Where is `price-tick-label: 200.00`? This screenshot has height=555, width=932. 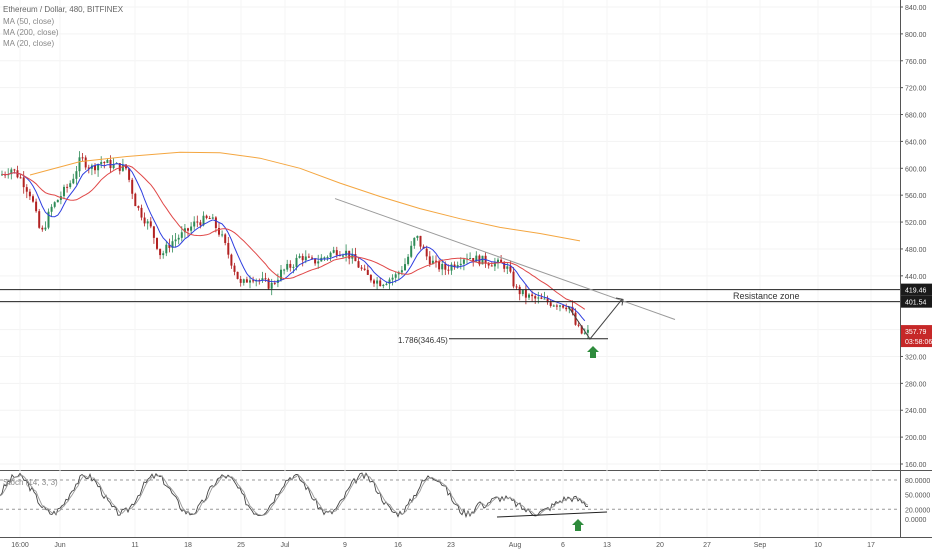
price-tick-label: 200.00 is located at coordinates (916, 438).